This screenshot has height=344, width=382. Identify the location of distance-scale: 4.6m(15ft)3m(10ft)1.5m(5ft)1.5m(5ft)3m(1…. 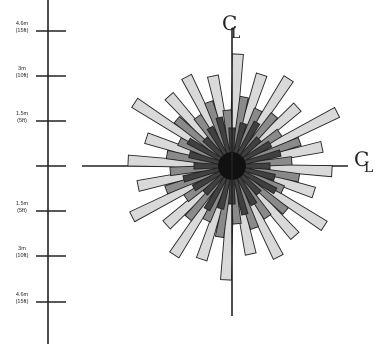
(41, 172).